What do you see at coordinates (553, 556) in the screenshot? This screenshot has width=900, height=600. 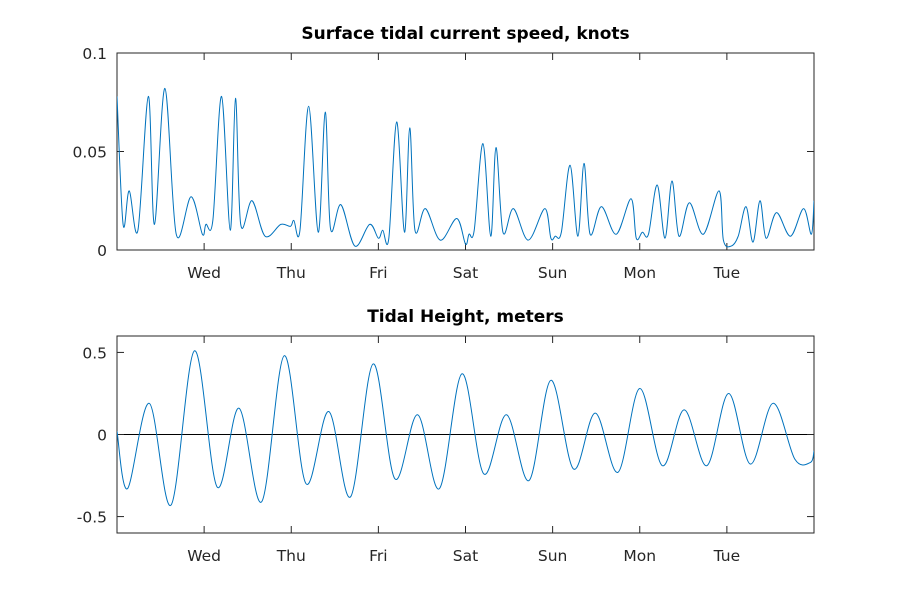 I see `tidal-height-x-tick-label: Sun` at bounding box center [553, 556].